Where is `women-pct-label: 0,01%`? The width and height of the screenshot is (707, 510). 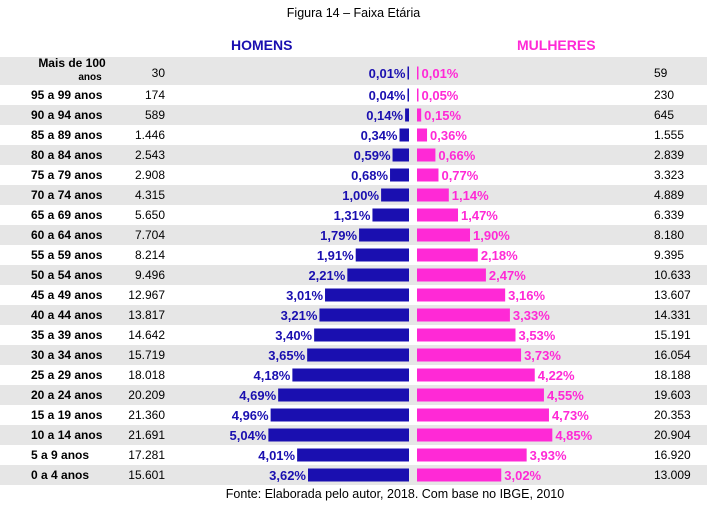 women-pct-label: 0,01% is located at coordinates (440, 73).